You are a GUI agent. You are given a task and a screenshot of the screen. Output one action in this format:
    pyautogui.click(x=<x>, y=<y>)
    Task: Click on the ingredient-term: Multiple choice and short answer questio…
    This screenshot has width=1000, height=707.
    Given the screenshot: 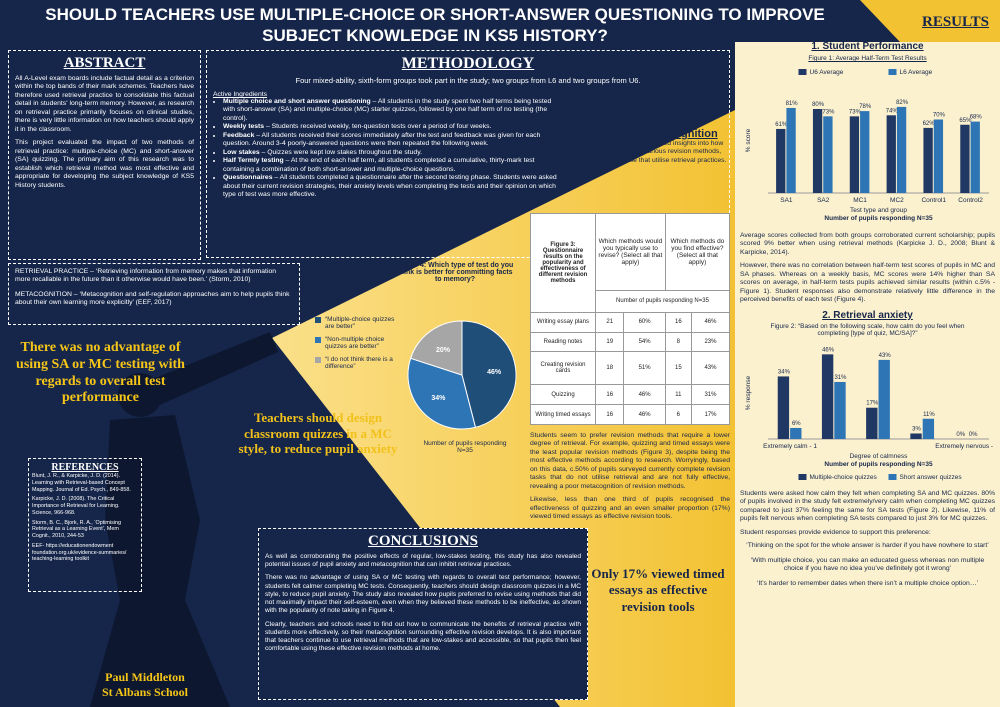 What is the action you would take?
    pyautogui.click(x=297, y=101)
    